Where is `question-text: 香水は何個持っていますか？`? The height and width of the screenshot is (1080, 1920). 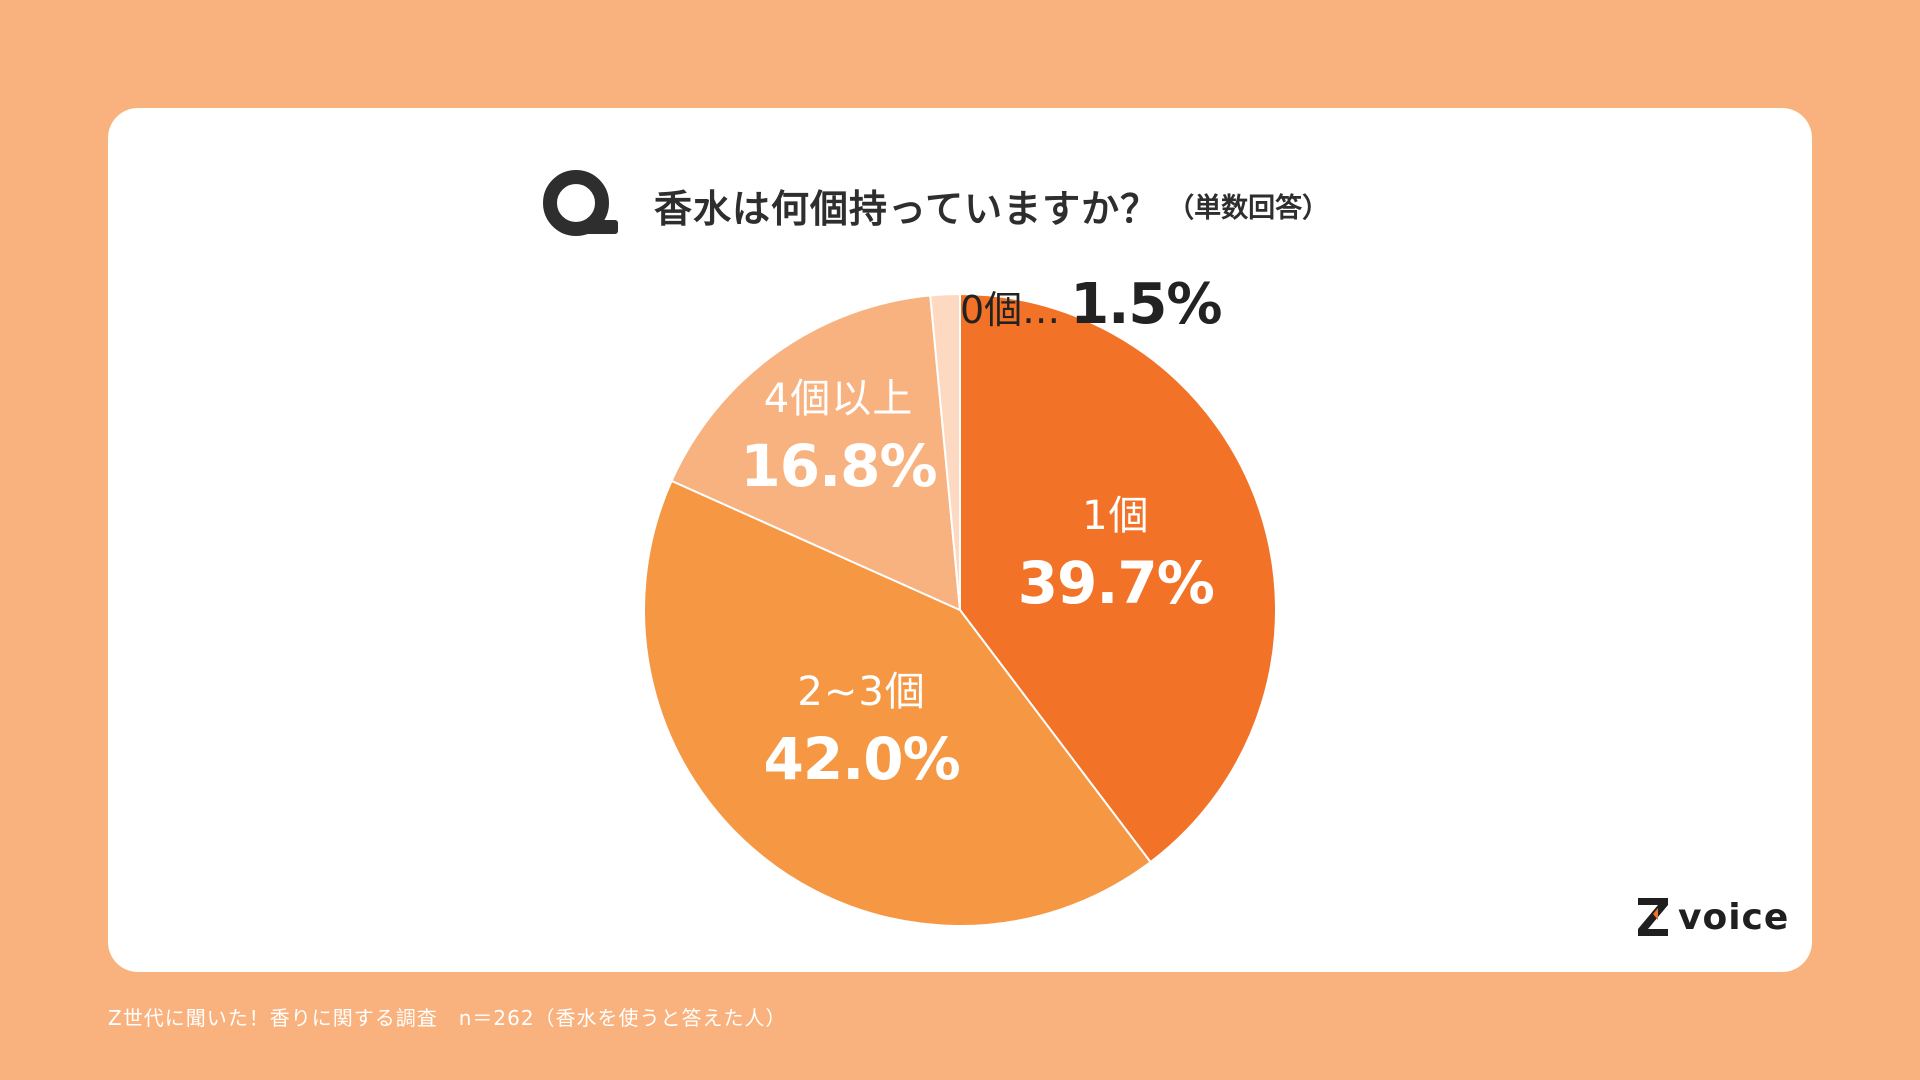 question-text: 香水は何個持っていますか？ is located at coordinates (907, 208).